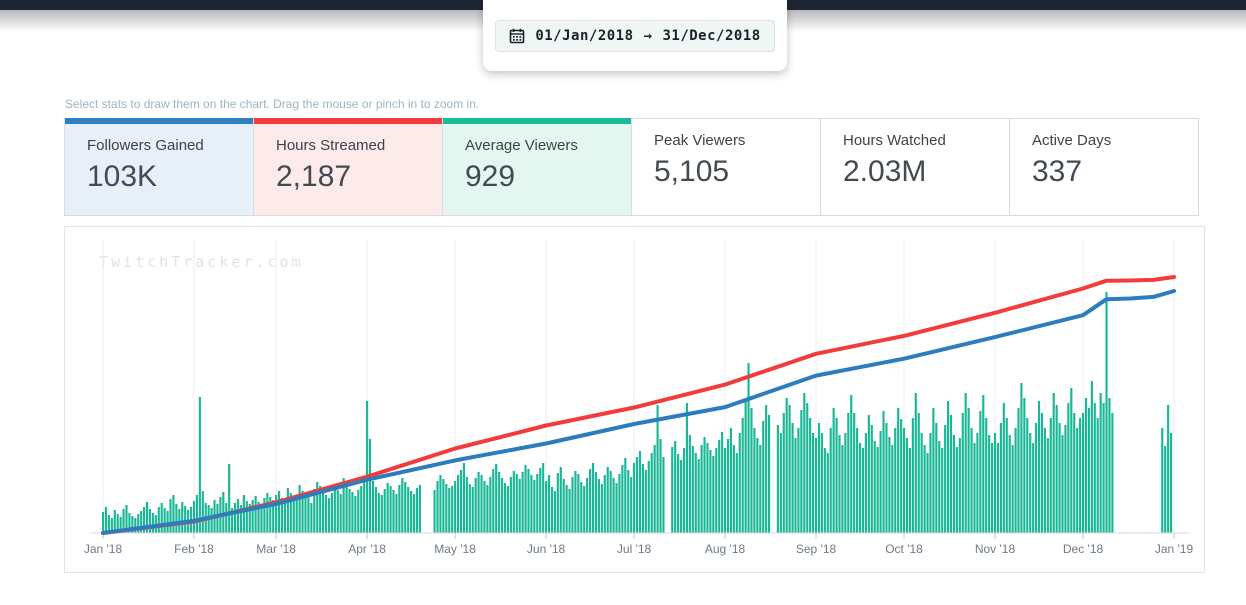 Image resolution: width=1246 pixels, height=605 pixels. I want to click on stat-card-followers-gained: Followers Gained 103K, so click(159, 167).